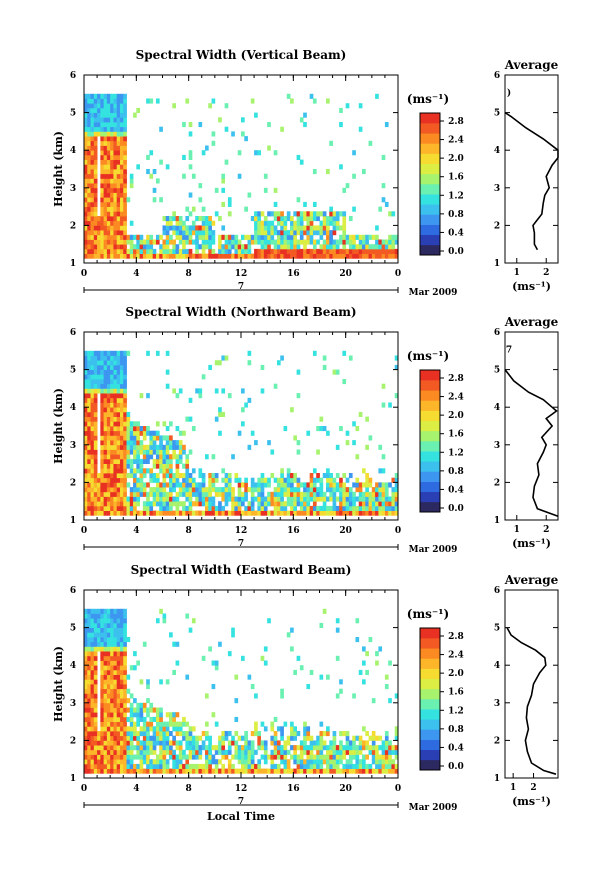  Describe the element at coordinates (136, 789) in the screenshot. I see `x-tick-label: 4` at that location.